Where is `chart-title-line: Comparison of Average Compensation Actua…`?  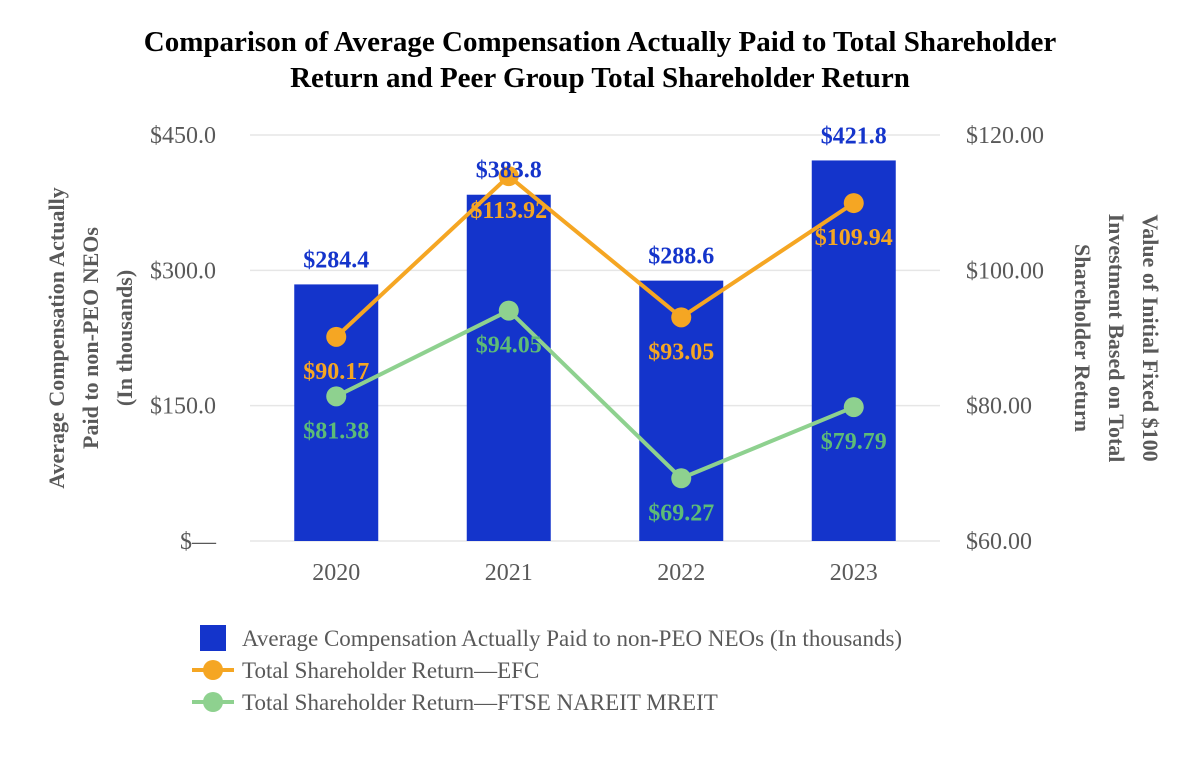
chart-title-line: Comparison of Average Compensation Actua… is located at coordinates (600, 42).